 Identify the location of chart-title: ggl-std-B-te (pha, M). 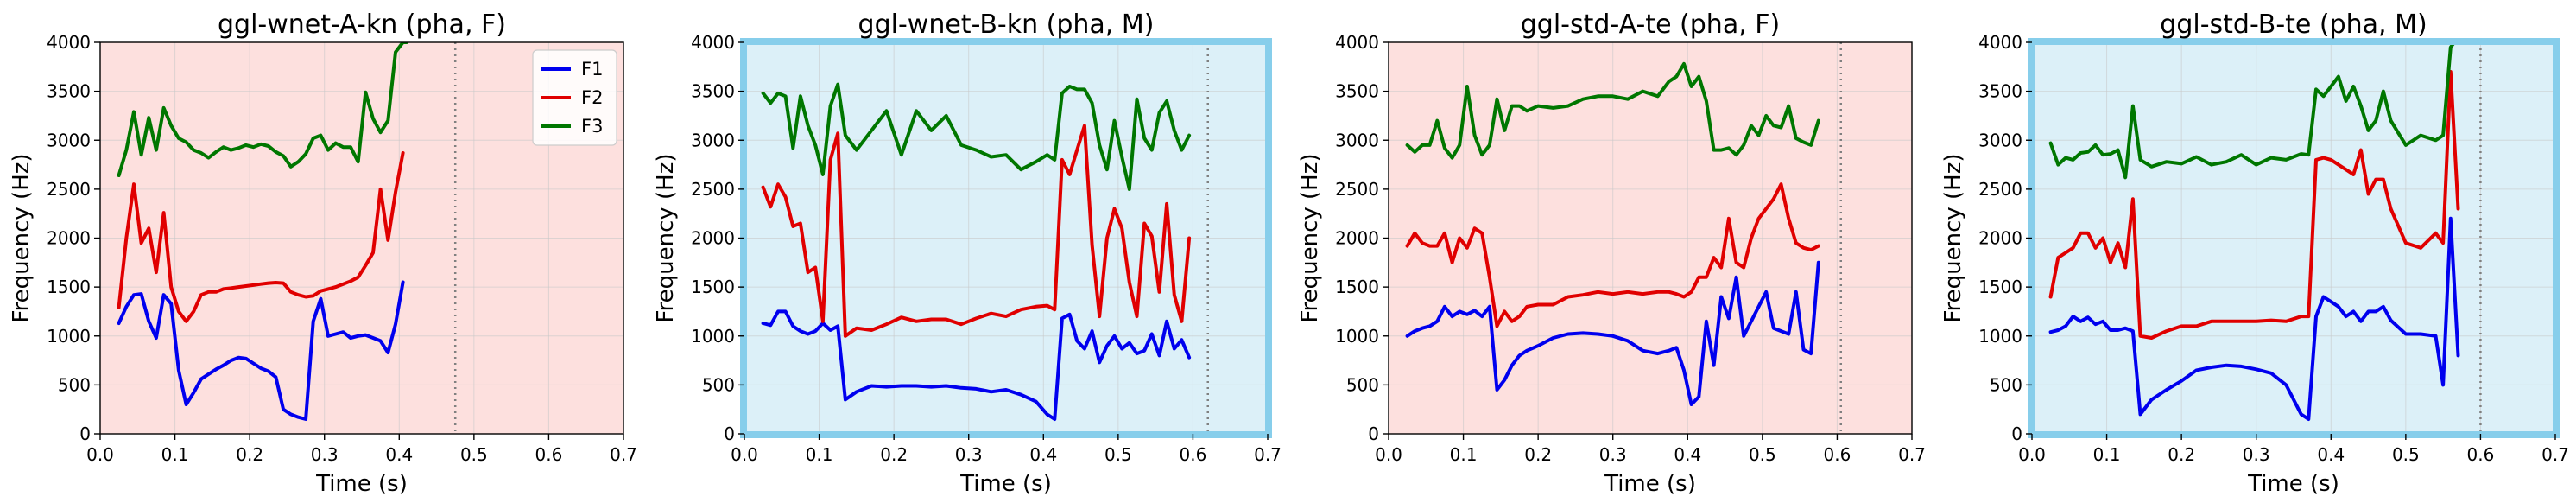
(2293, 25).